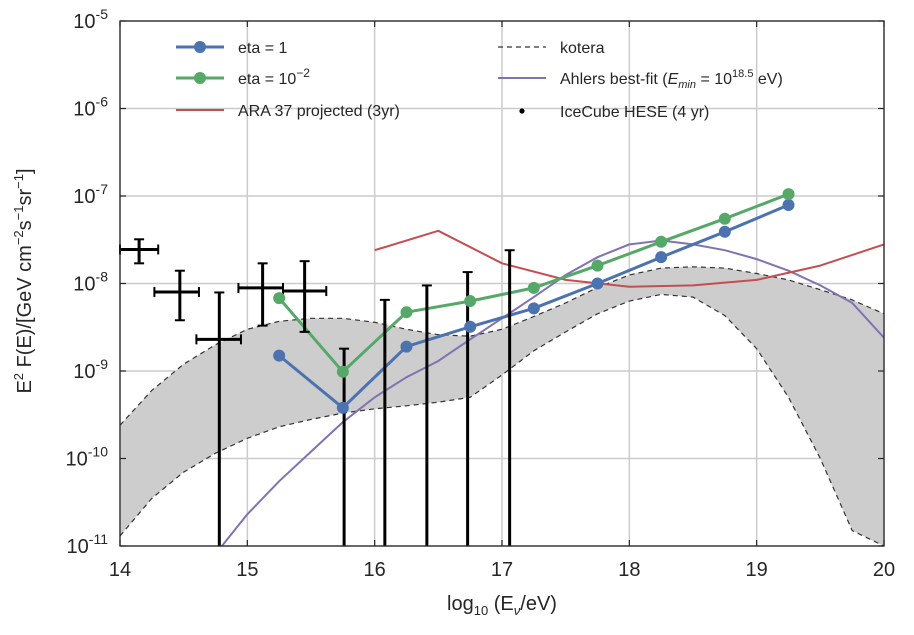 This screenshot has width=914, height=635. What do you see at coordinates (90, 107) in the screenshot?
I see `y-tick-label: 10⁻⁶` at bounding box center [90, 107].